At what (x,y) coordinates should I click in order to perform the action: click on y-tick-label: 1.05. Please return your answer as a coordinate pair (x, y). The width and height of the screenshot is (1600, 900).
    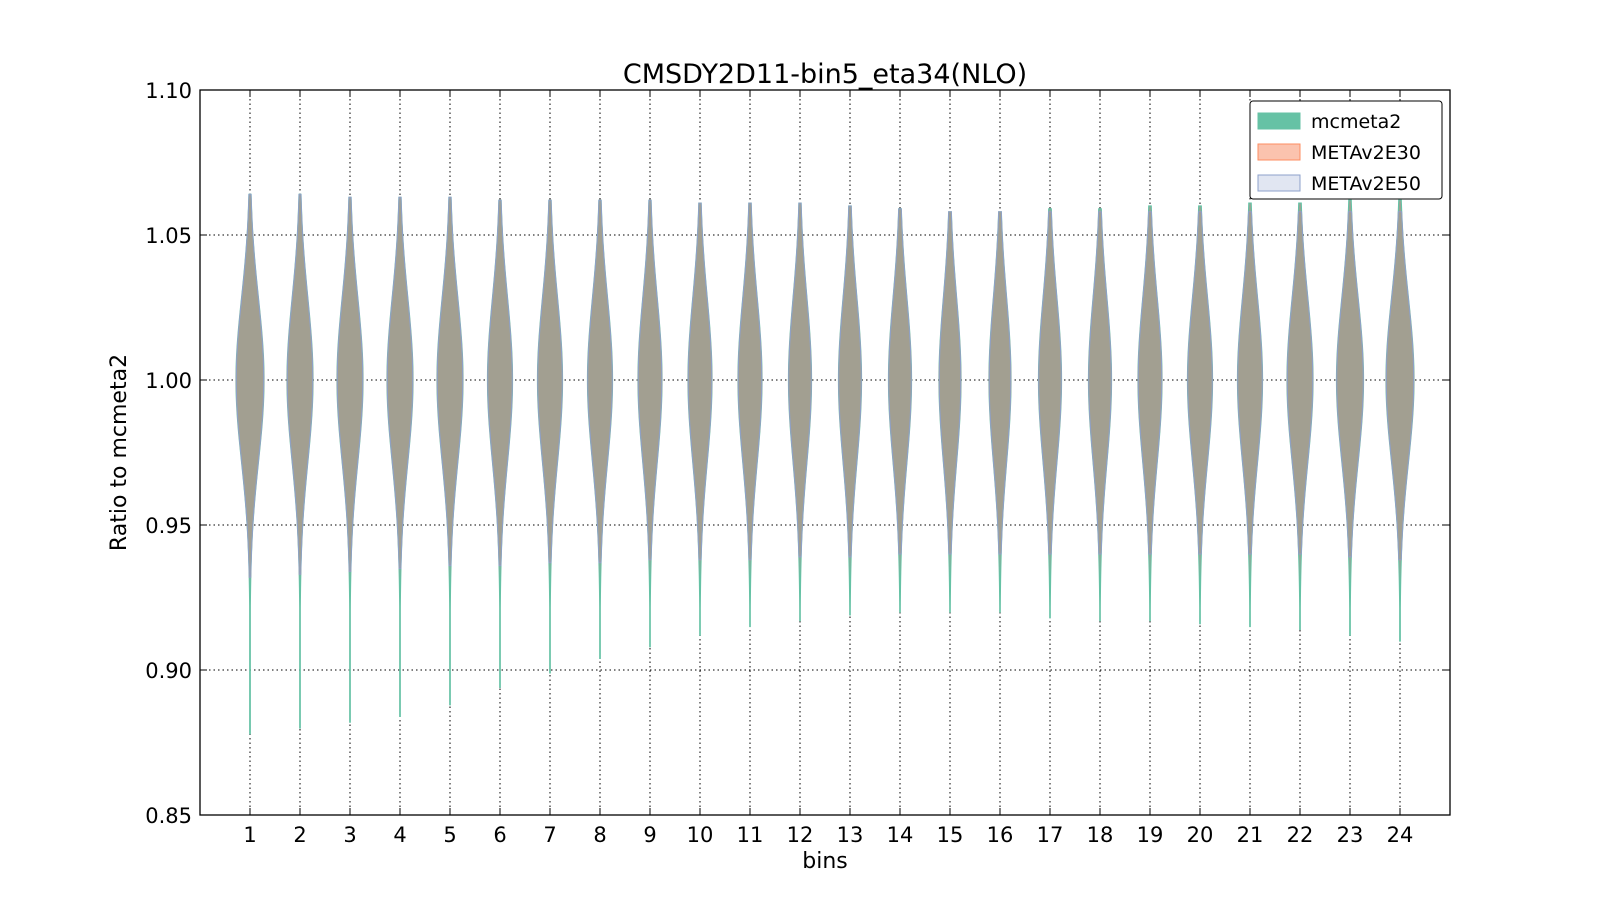
    Looking at the image, I should click on (168, 236).